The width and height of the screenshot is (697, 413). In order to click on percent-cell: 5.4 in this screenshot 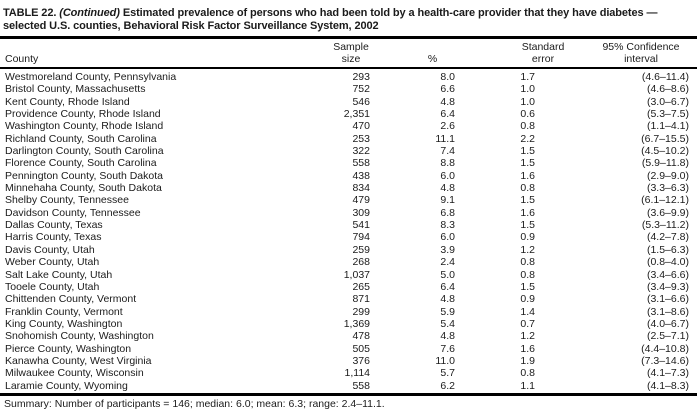, I will do `click(447, 323)`.